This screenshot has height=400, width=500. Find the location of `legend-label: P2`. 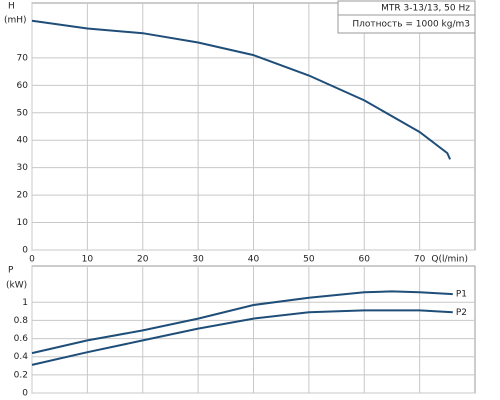

legend-label: P2 is located at coordinates (461, 313).